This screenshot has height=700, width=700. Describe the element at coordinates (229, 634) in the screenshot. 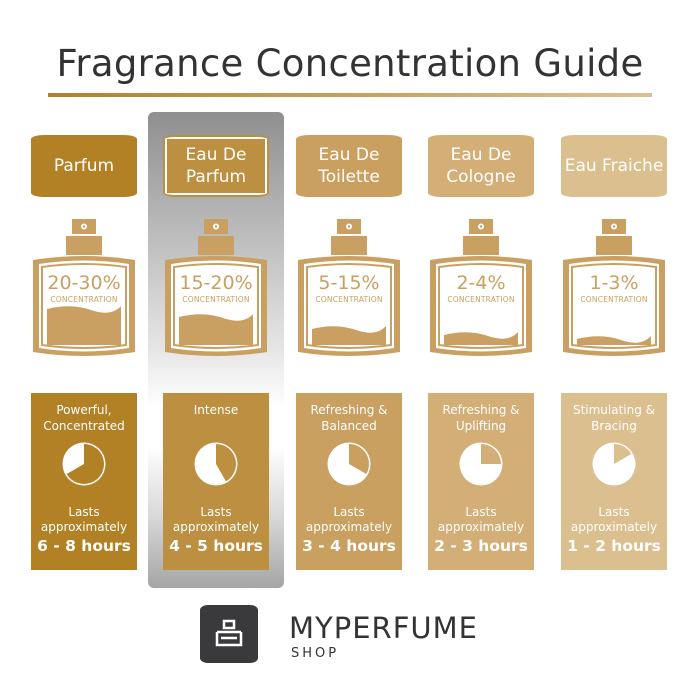

I see `brand-logo-icon` at that location.